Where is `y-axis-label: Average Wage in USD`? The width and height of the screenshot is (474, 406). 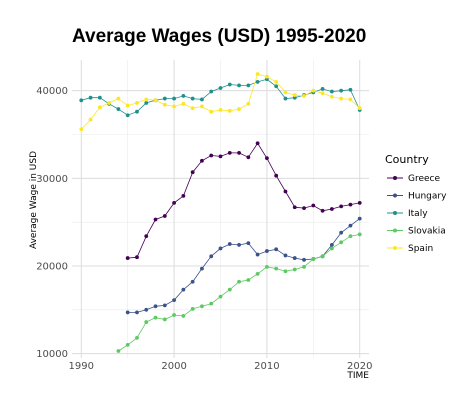
y-axis-label: Average Wage in USD is located at coordinates (34, 200).